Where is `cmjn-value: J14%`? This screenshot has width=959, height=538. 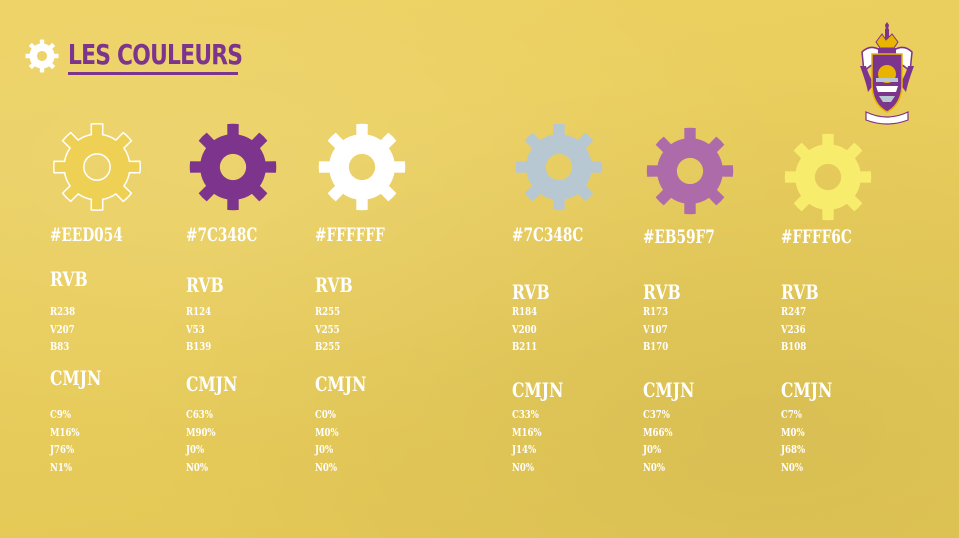
cmjn-value: J14% is located at coordinates (524, 449).